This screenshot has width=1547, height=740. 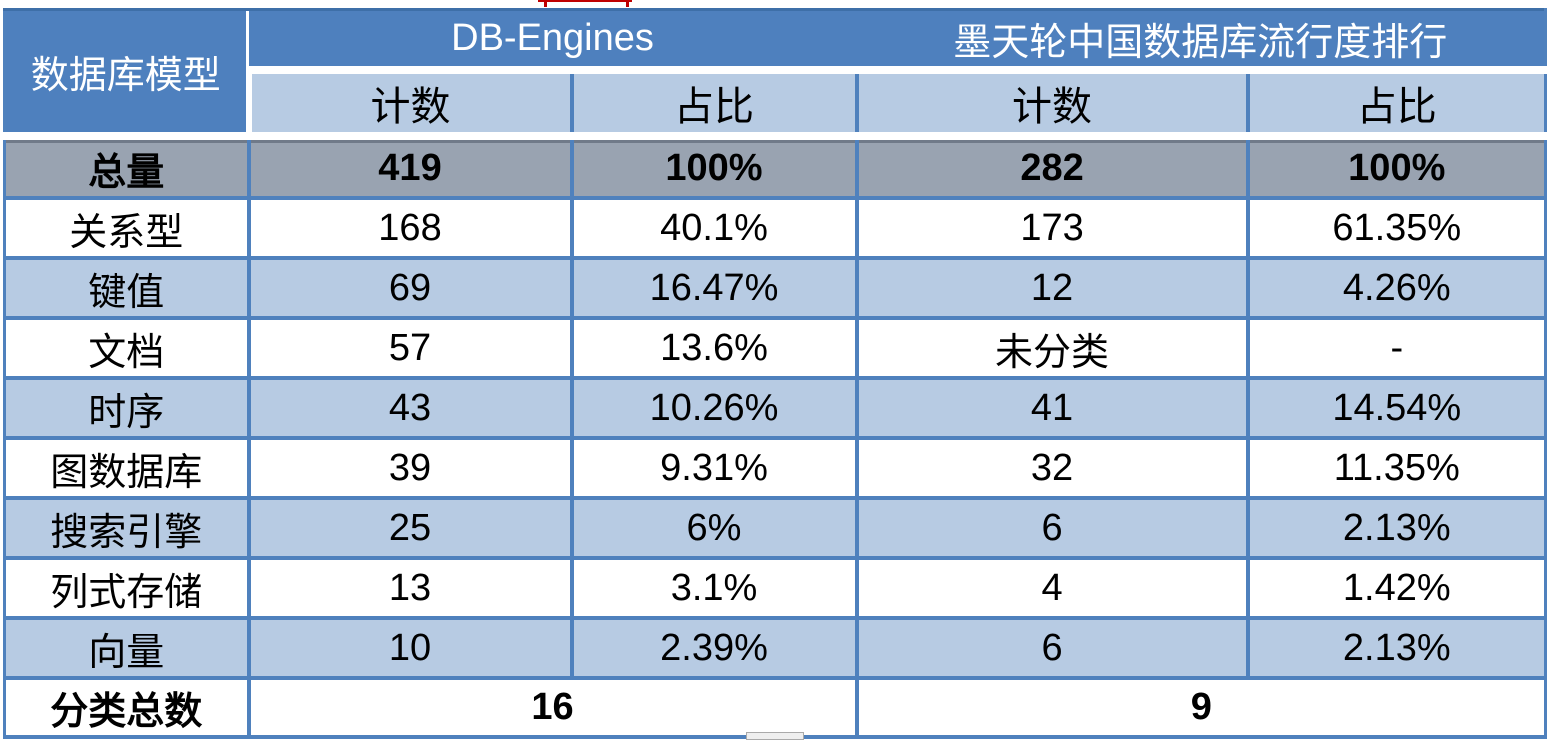 I want to click on table-row-total: 总量 419 100% 282 100%, so click(x=775, y=165).